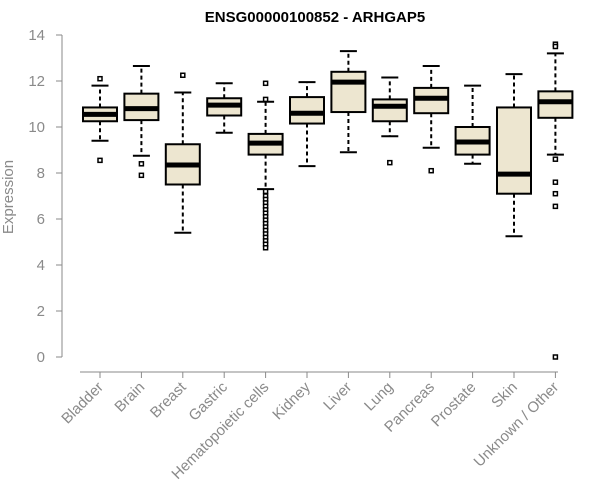 The height and width of the screenshot is (500, 600). Describe the element at coordinates (82, 403) in the screenshot. I see `x-tick-label: Bladder` at that location.